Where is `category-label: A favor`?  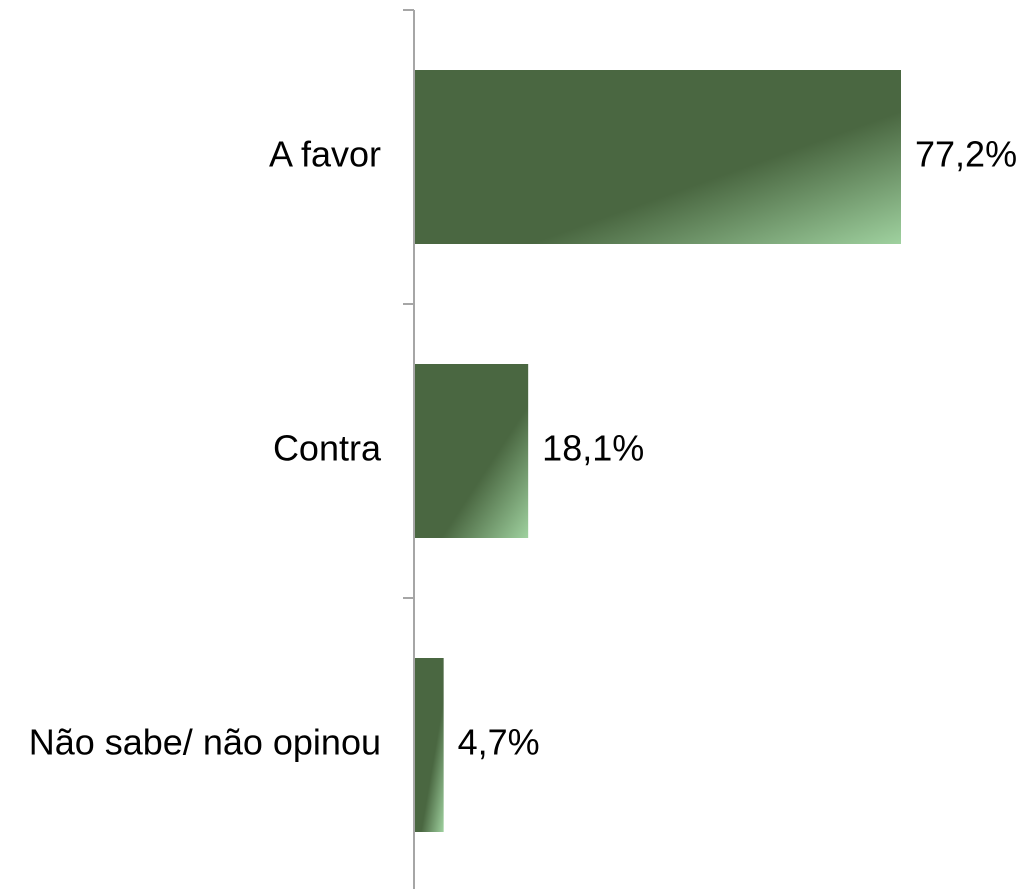
category-label: A favor is located at coordinates (325, 154).